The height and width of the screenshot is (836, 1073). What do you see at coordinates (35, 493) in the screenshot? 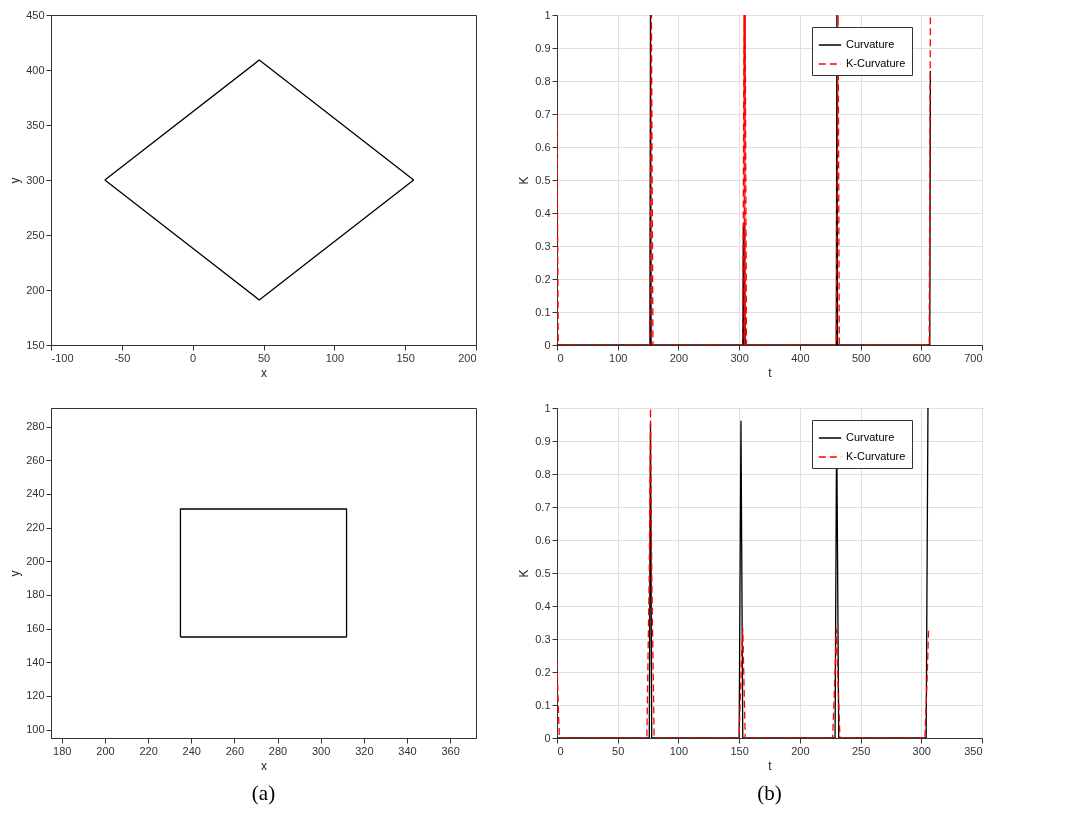
I see `y-tick-label: 240` at bounding box center [35, 493].